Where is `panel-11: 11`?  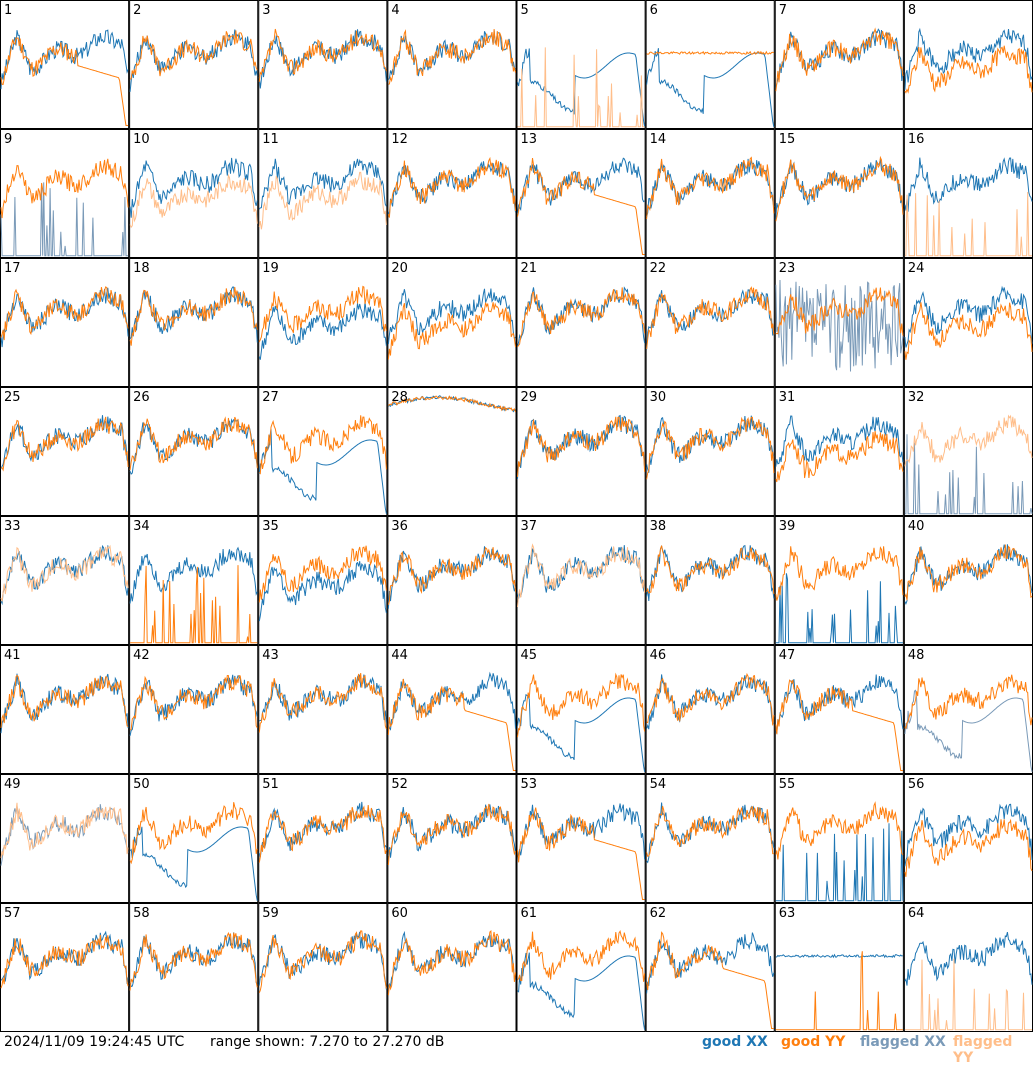 panel-11: 11 is located at coordinates (323, 193).